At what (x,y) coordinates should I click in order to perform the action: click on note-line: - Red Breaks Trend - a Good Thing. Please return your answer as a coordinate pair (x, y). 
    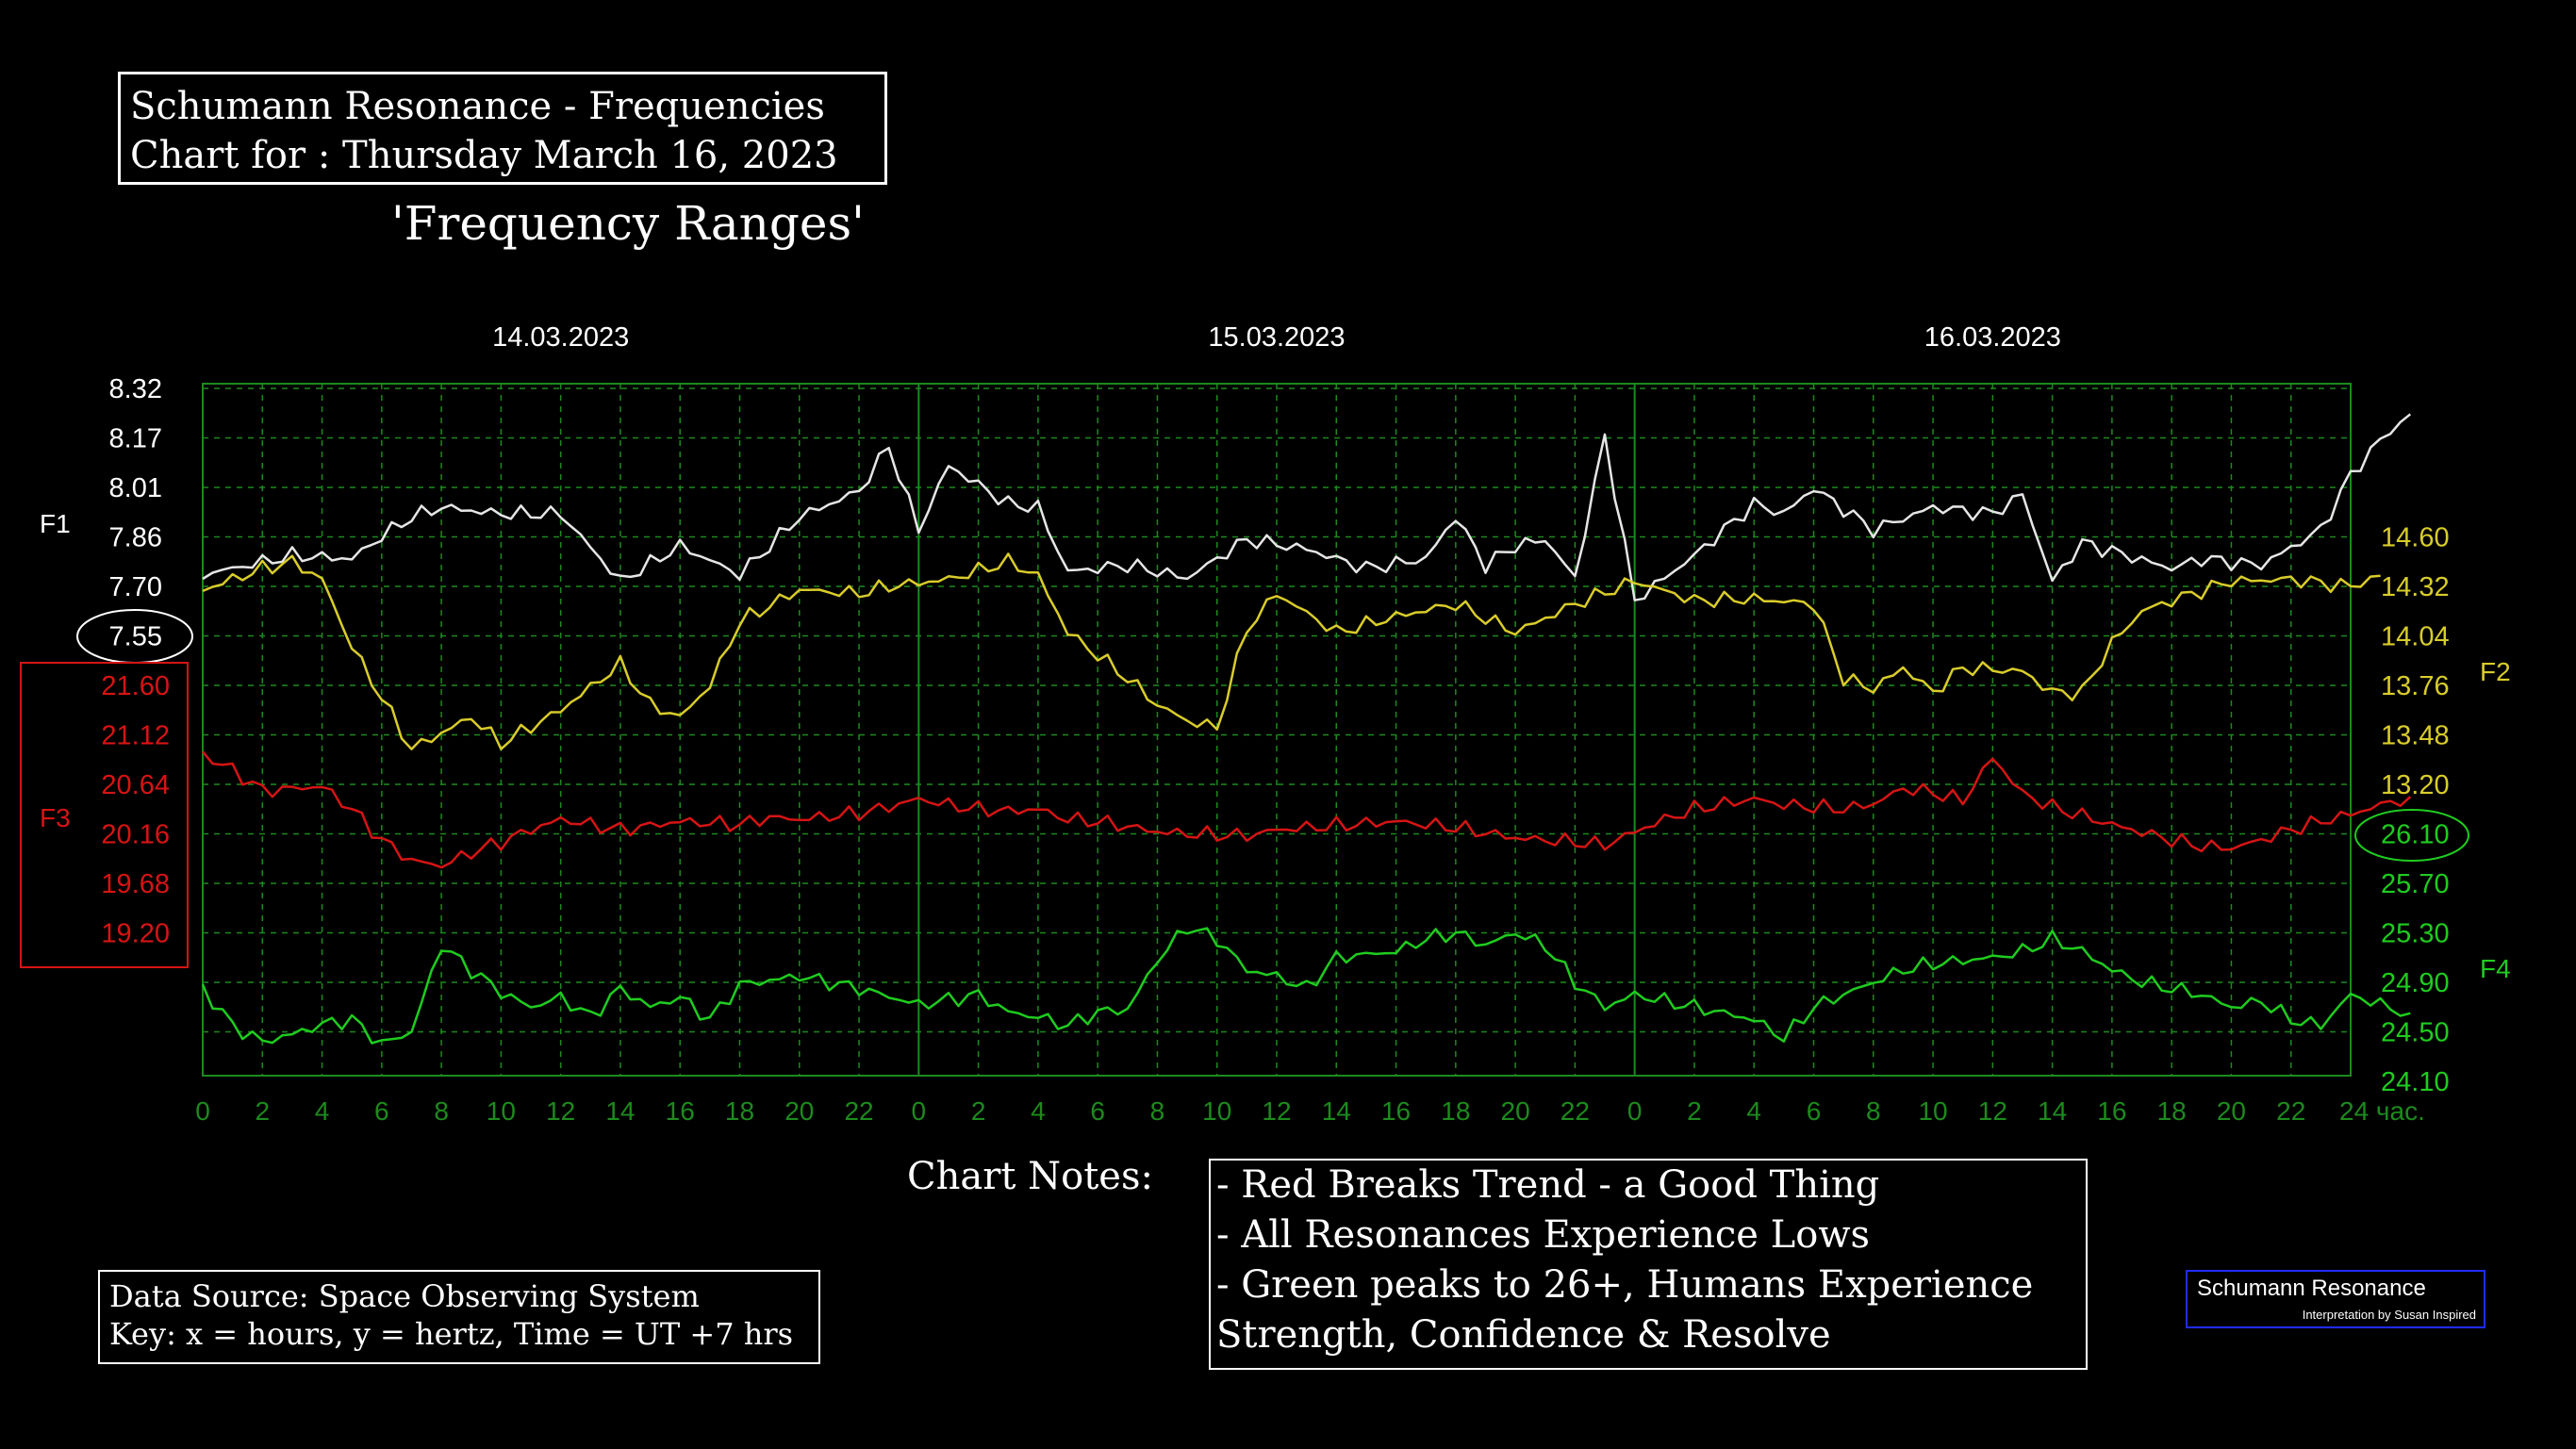
    Looking at the image, I should click on (1548, 1185).